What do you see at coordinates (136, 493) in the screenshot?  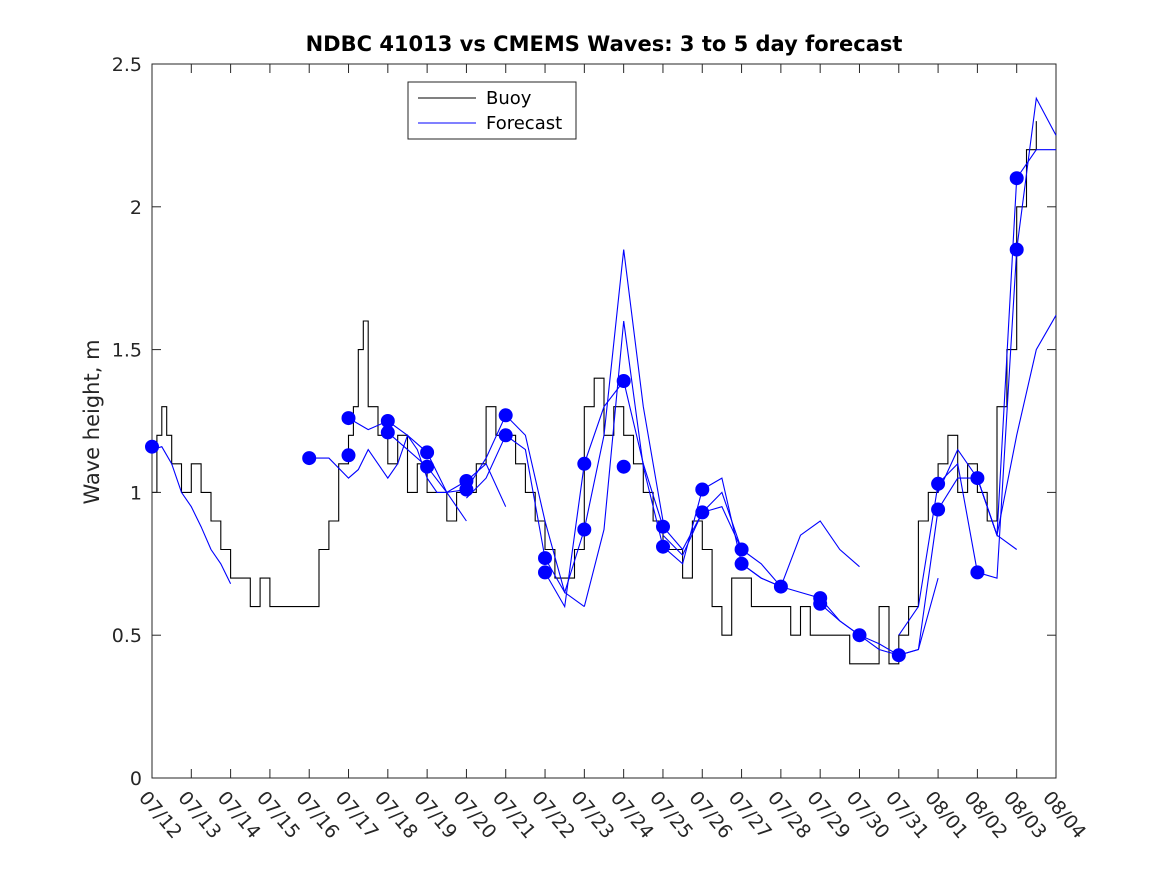 I see `y-tick-label: 1` at bounding box center [136, 493].